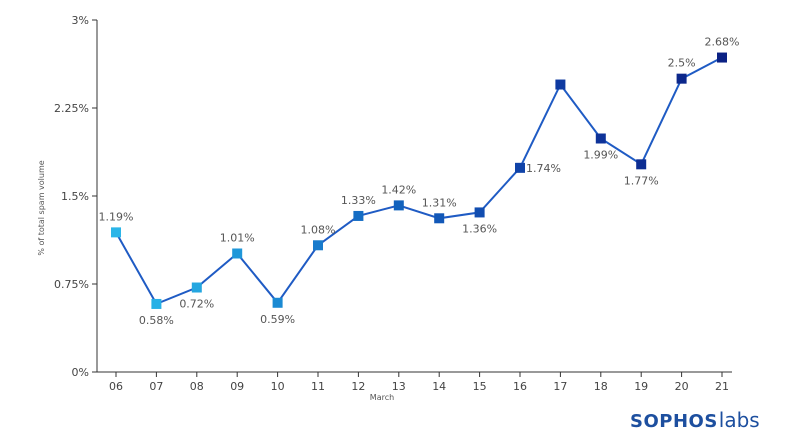 The height and width of the screenshot is (446, 800). What do you see at coordinates (71, 284) in the screenshot?
I see `y-tick-label: 0.75%` at bounding box center [71, 284].